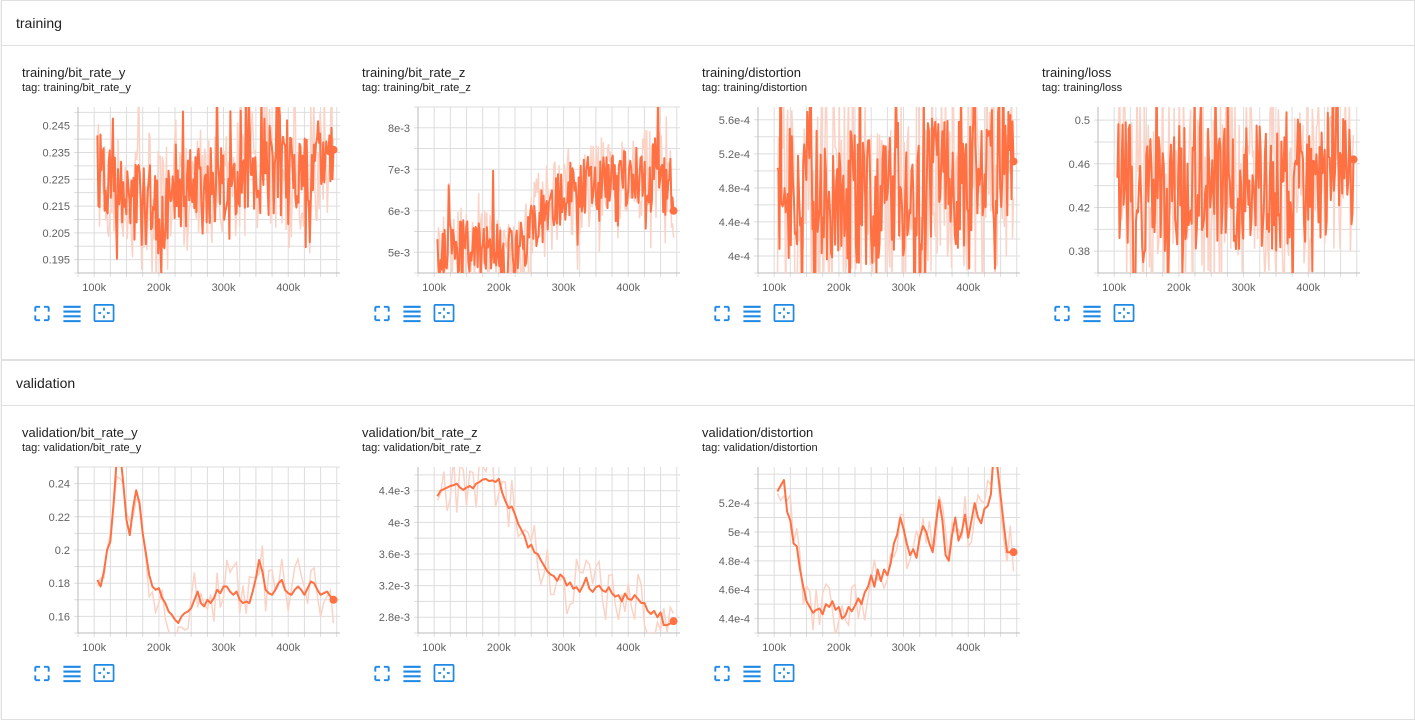 This screenshot has width=1415, height=720. What do you see at coordinates (739, 257) in the screenshot?
I see `y-tick-label: 4e-4` at bounding box center [739, 257].